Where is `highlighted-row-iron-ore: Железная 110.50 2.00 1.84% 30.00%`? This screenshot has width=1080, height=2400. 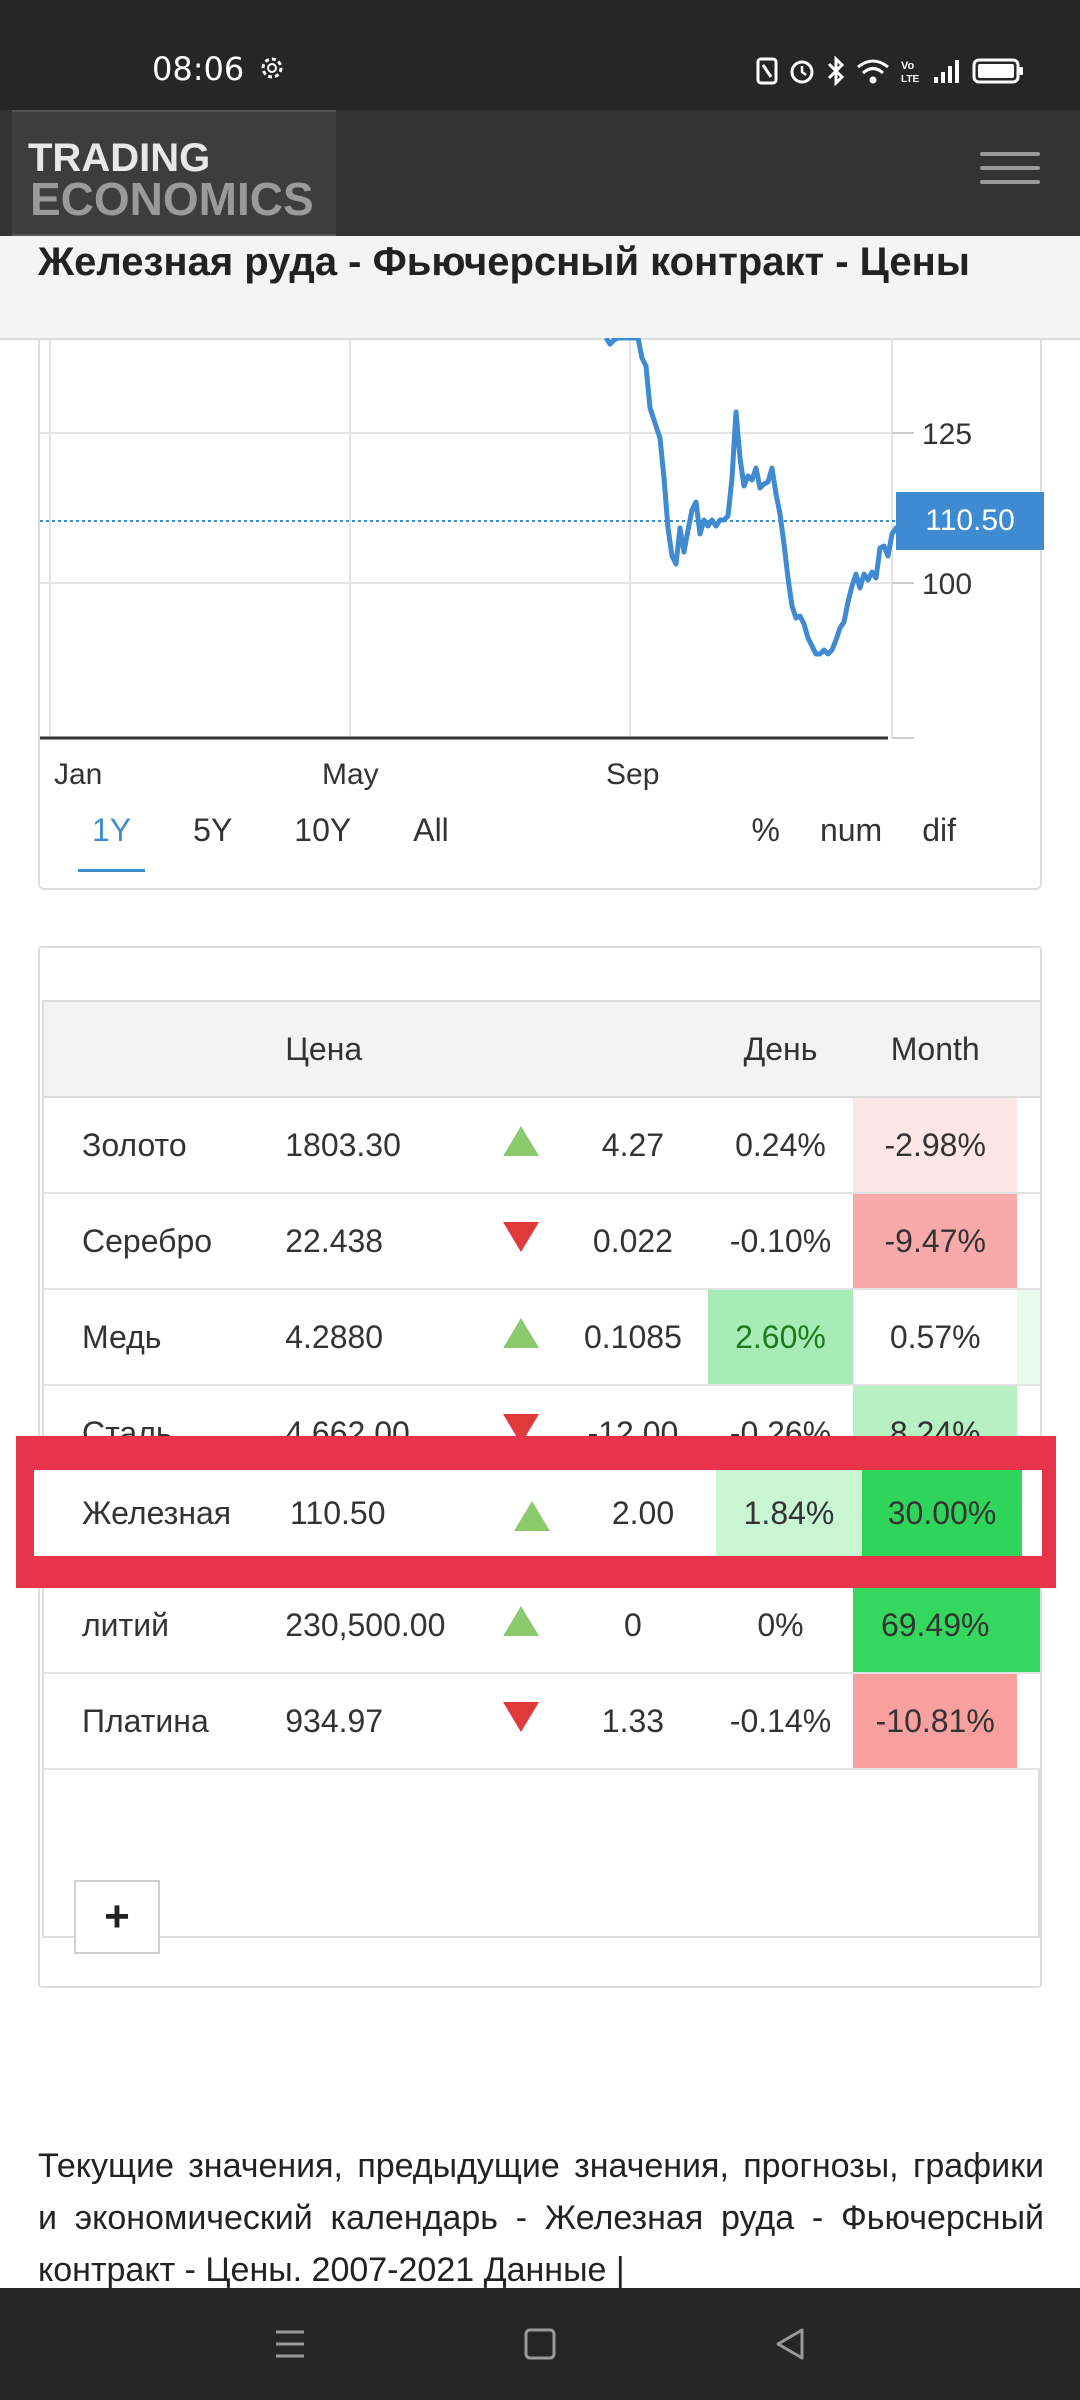 highlighted-row-iron-ore: Железная 110.50 2.00 1.84% 30.00% is located at coordinates (538, 1513).